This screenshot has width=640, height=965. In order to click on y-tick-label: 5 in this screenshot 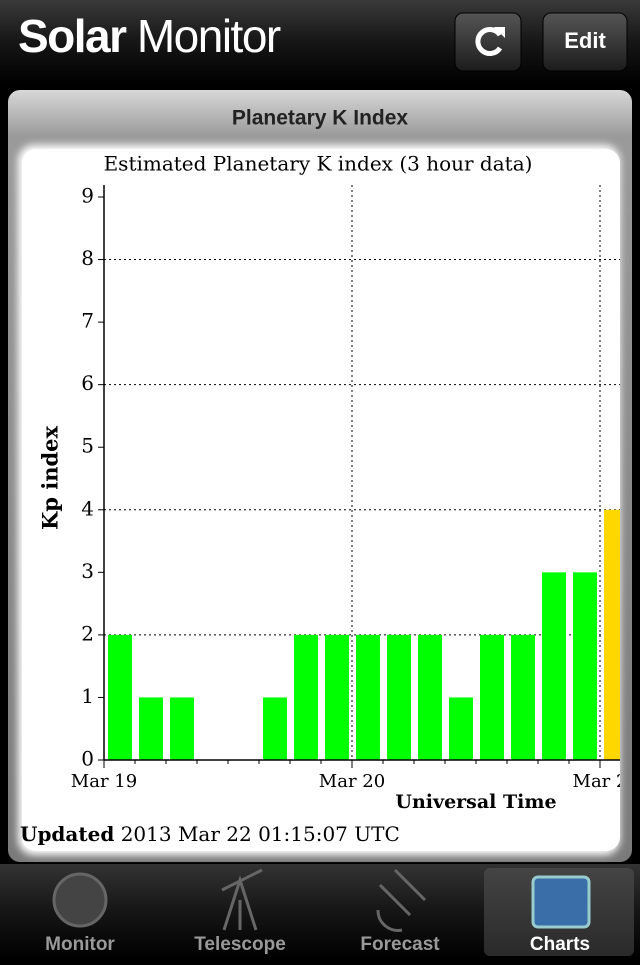, I will do `click(87, 446)`.